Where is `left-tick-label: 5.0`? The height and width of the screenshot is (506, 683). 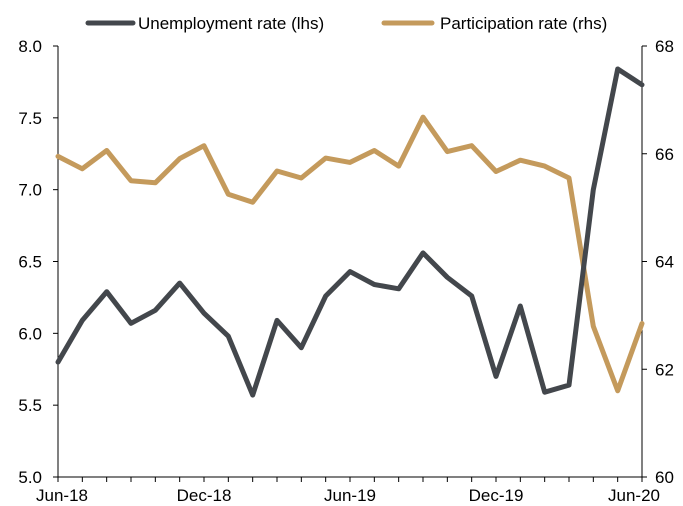 left-tick-label: 5.0 is located at coordinates (30, 477).